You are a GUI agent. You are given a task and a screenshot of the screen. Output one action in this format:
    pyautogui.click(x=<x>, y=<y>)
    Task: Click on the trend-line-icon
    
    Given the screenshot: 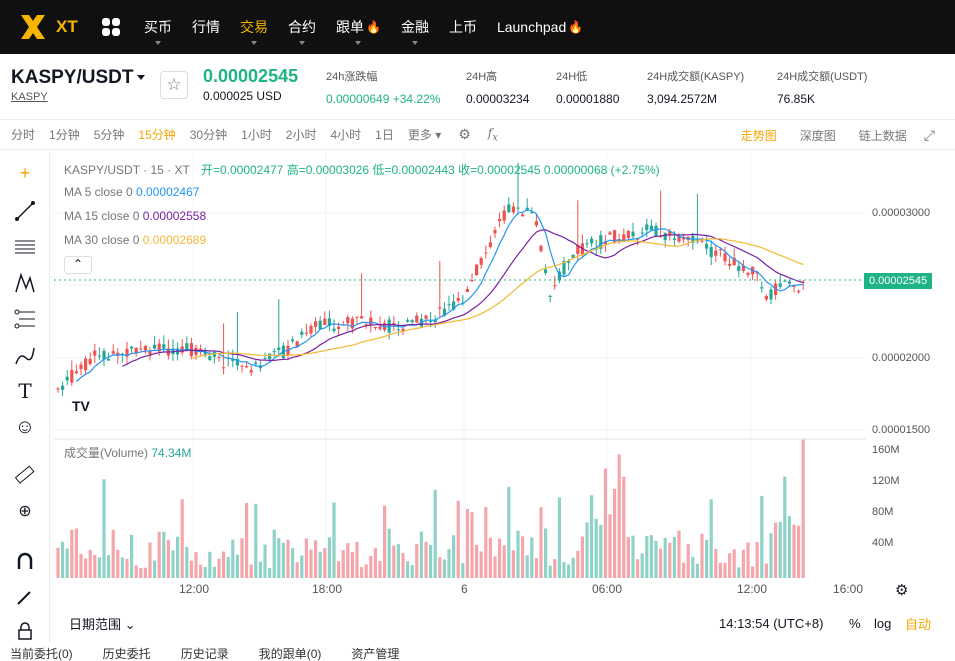 What is the action you would take?
    pyautogui.click(x=25, y=211)
    